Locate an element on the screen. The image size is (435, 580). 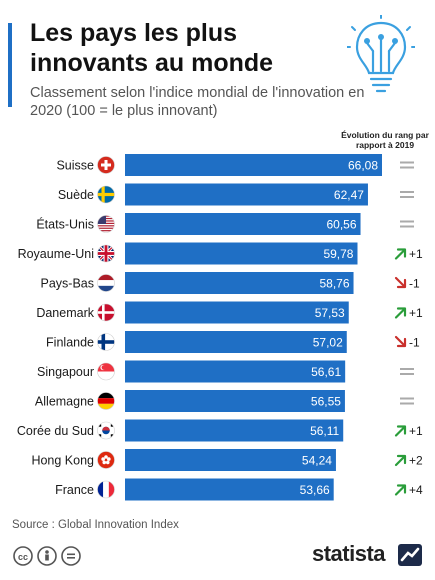
uk-flag-icon is located at coordinates (106, 253).